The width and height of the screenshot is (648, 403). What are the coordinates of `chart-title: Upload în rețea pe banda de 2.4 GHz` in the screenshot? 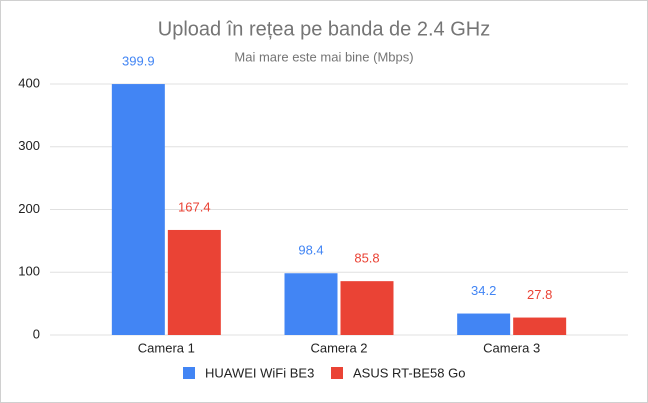 It's located at (324, 29).